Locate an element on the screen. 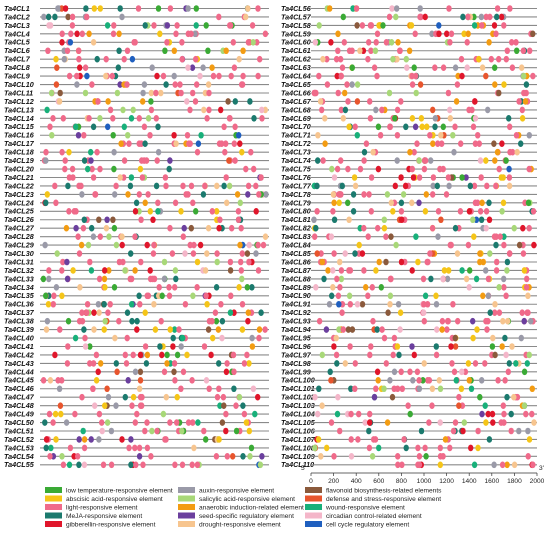  gene-label: Ta4CL49 is located at coordinates (19, 414).